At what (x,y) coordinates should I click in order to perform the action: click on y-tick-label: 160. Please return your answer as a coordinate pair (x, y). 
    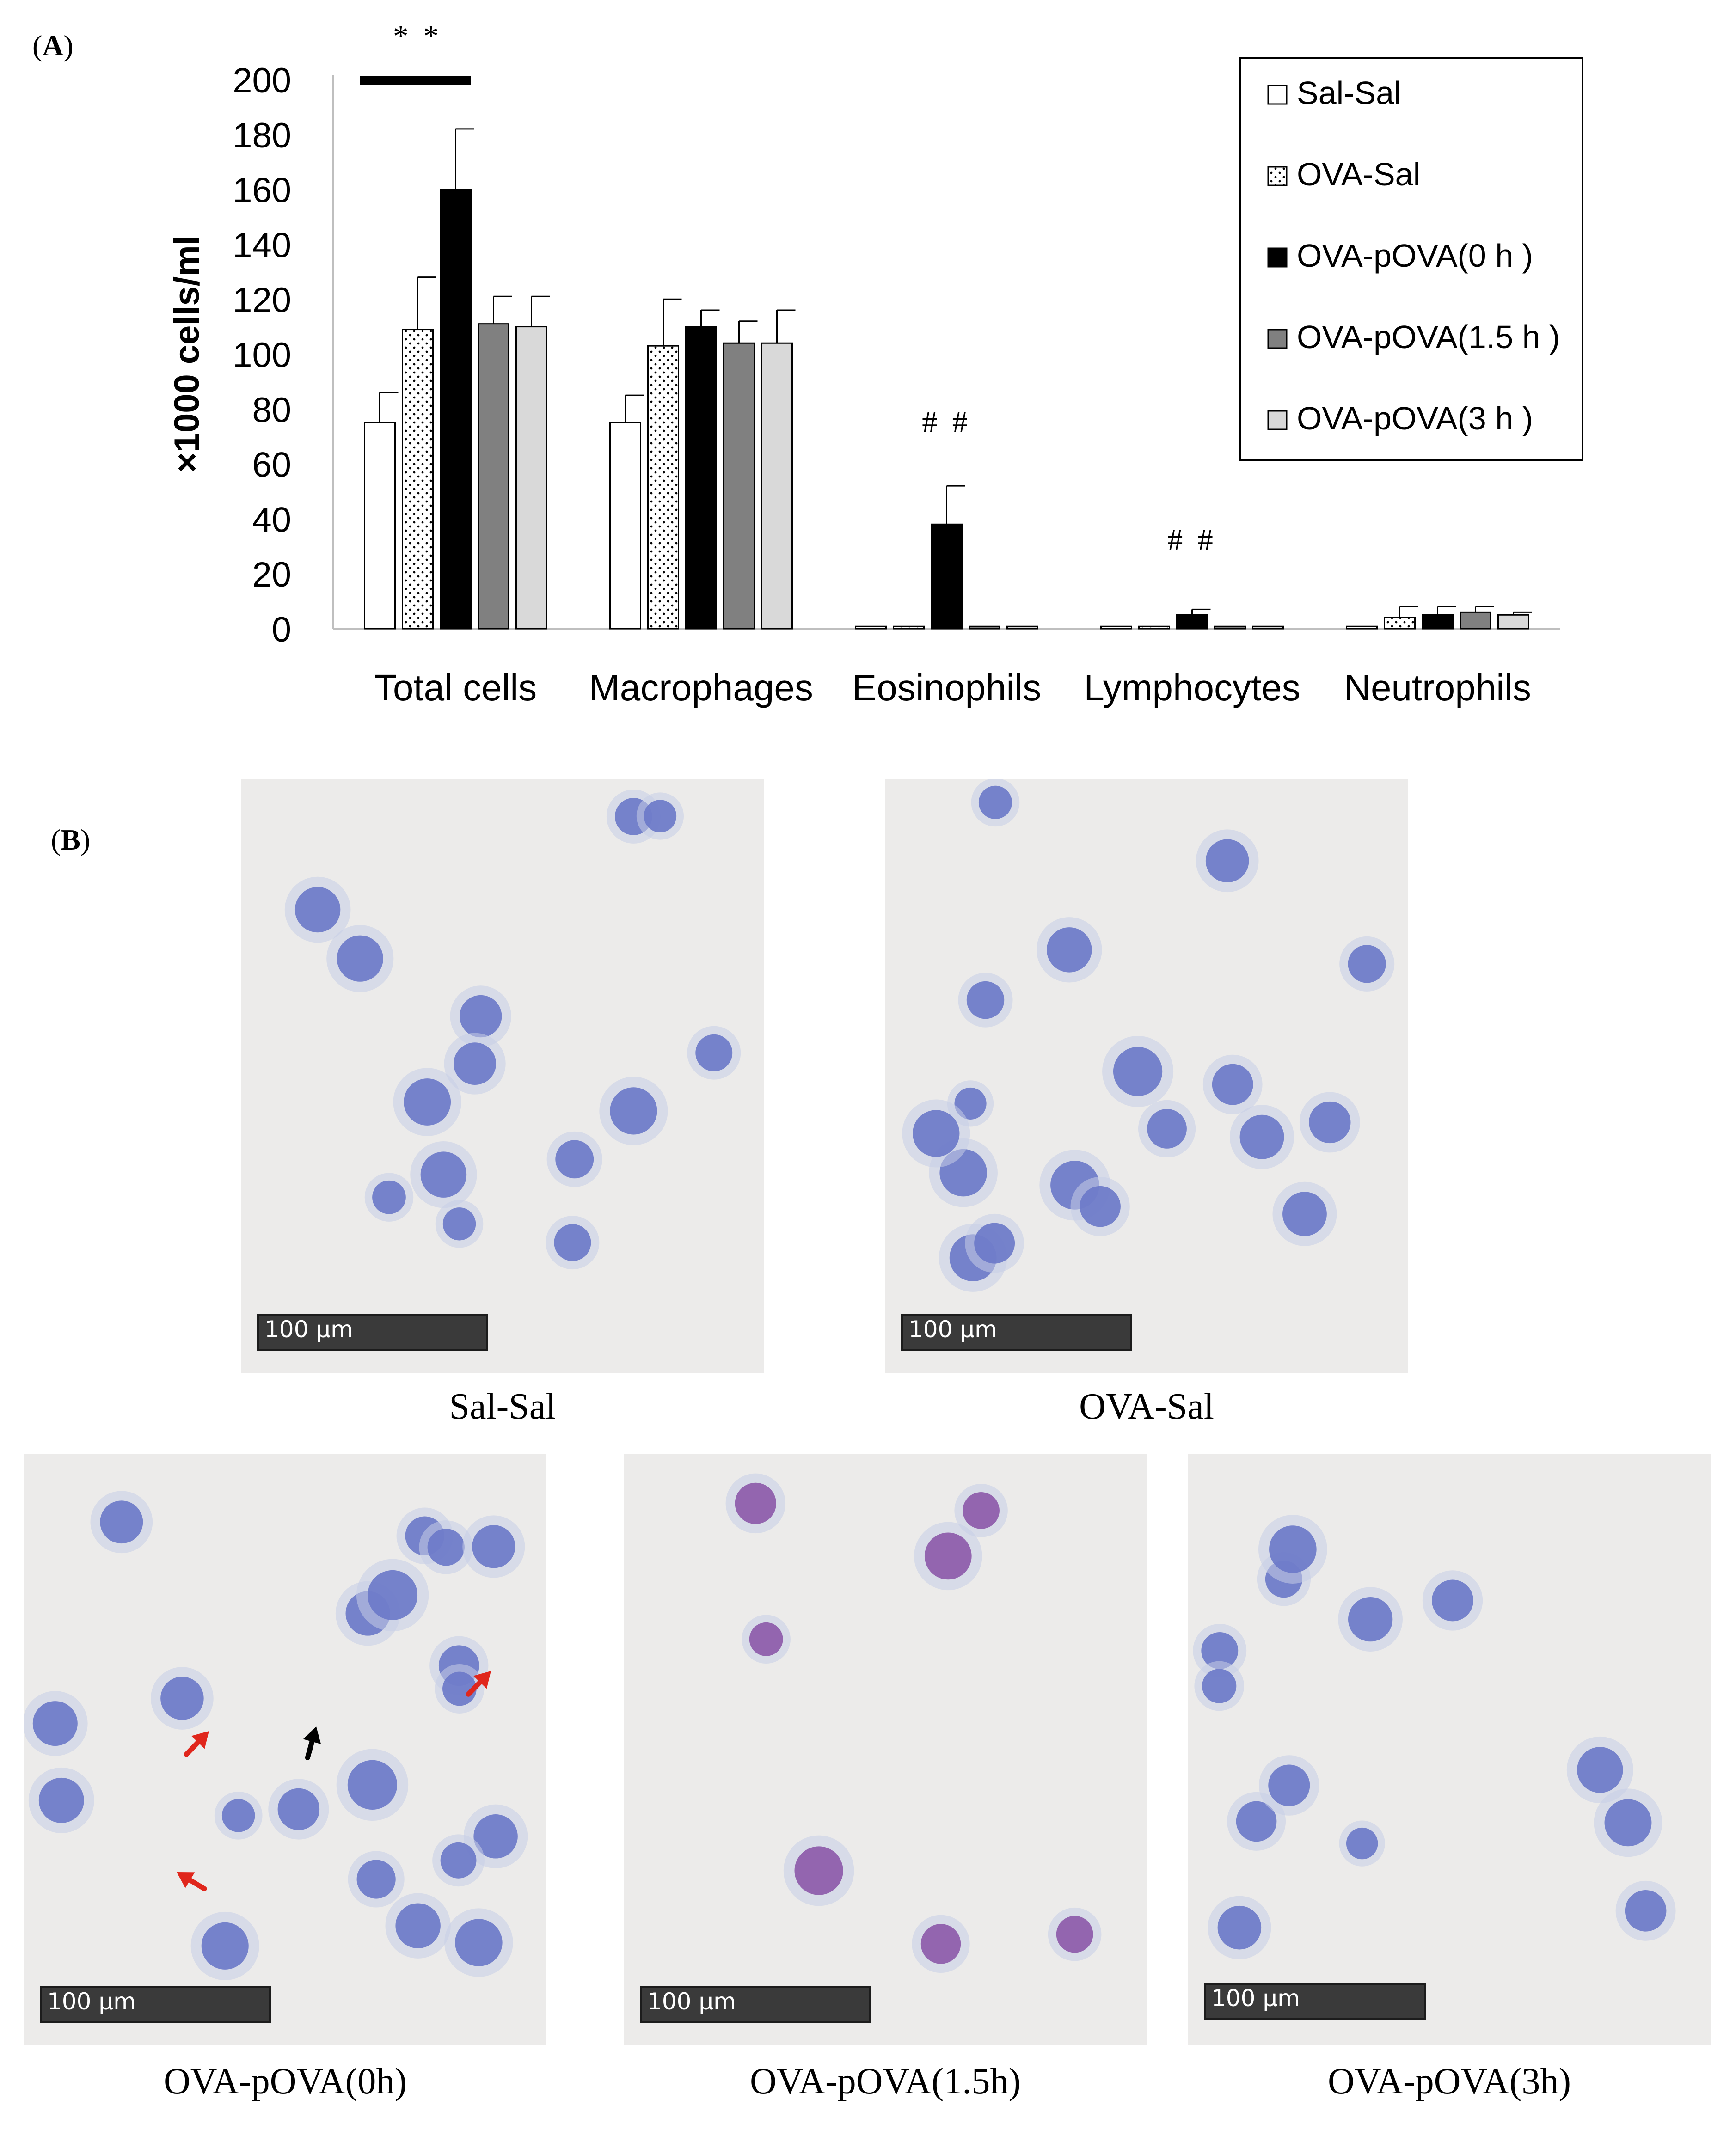
    Looking at the image, I should click on (262, 190).